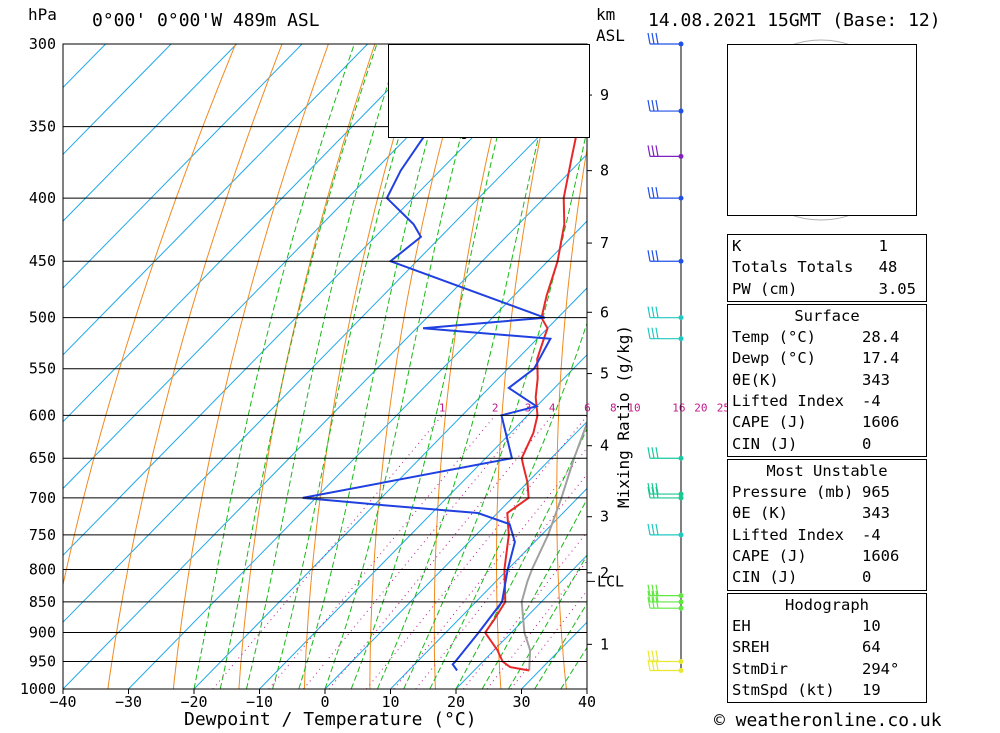 The height and width of the screenshot is (733, 1000). What do you see at coordinates (871, 690) in the screenshot?
I see `hodo-value: 19` at bounding box center [871, 690].